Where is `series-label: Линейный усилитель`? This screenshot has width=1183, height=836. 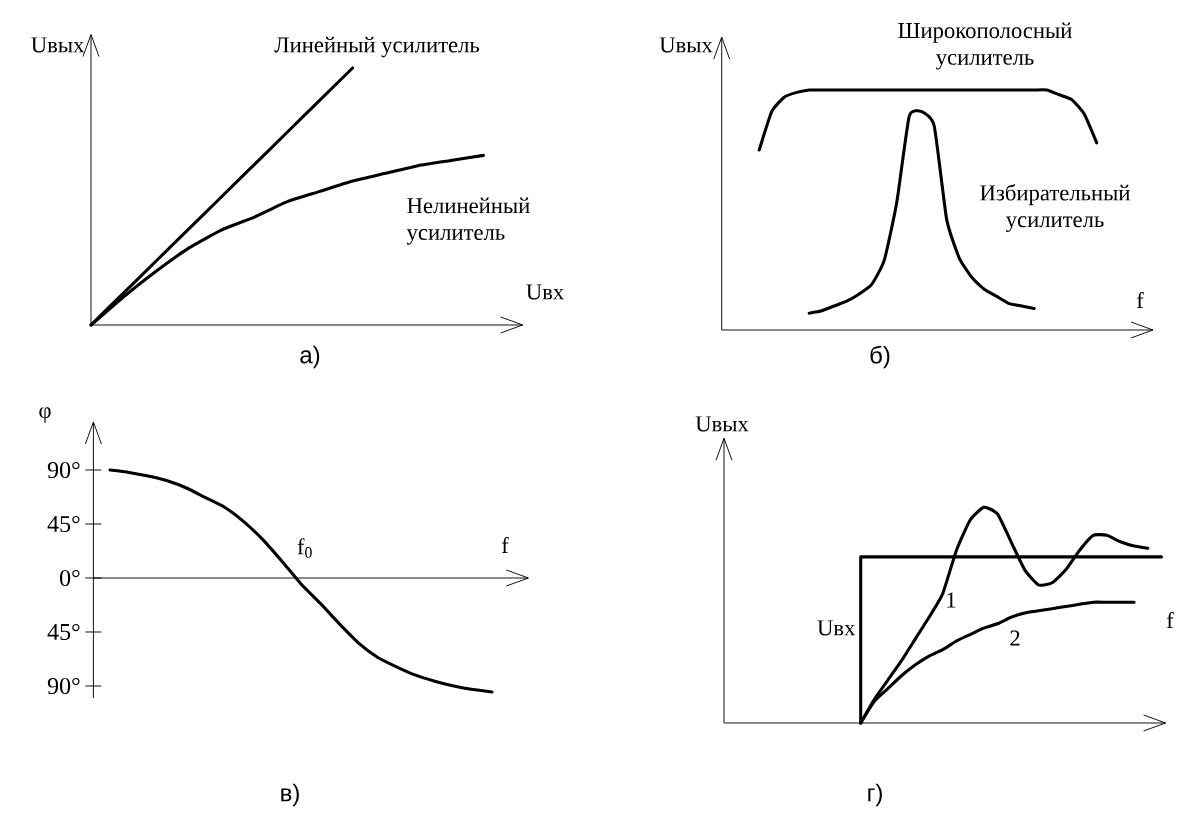
series-label: Линейный усилитель is located at coordinates (377, 47).